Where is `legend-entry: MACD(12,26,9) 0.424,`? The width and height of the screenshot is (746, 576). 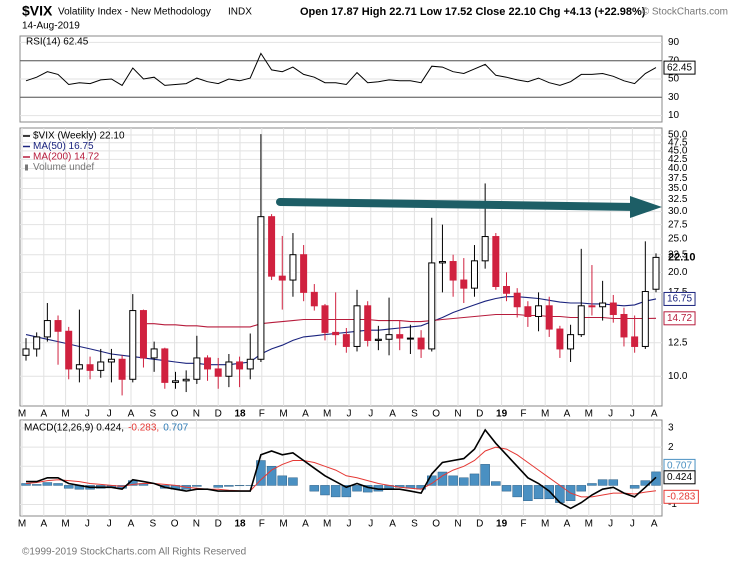 legend-entry: MACD(12,26,9) 0.424, is located at coordinates (74, 428).